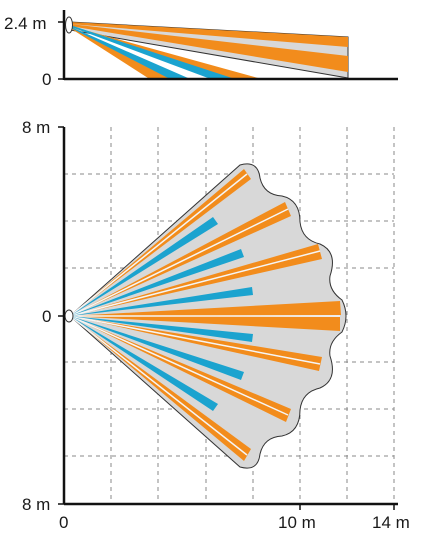  What do you see at coordinates (36, 504) in the screenshot?
I see `top-y-label-bottom: 8 m` at bounding box center [36, 504].